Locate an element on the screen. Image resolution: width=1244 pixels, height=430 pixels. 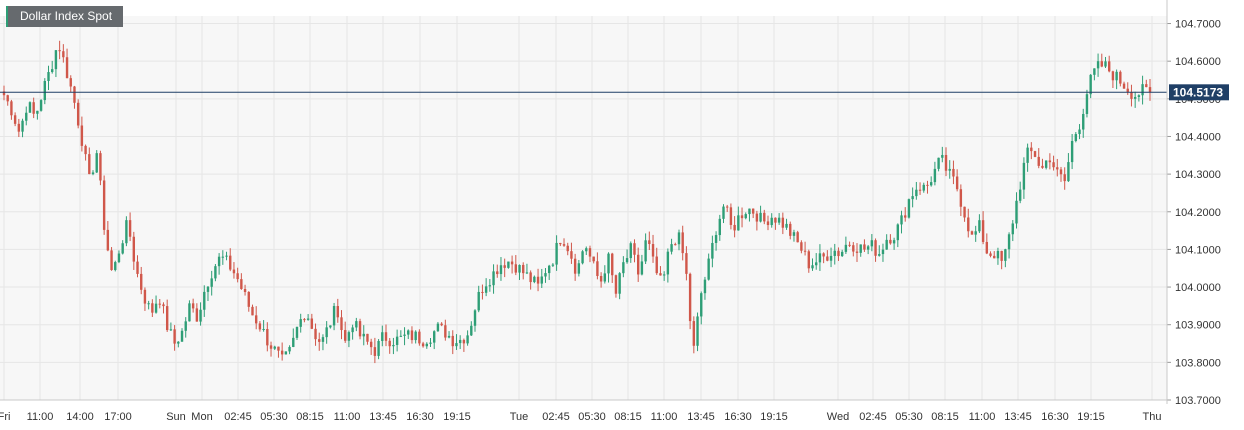
x-tick-label: 17:00 is located at coordinates (118, 417).